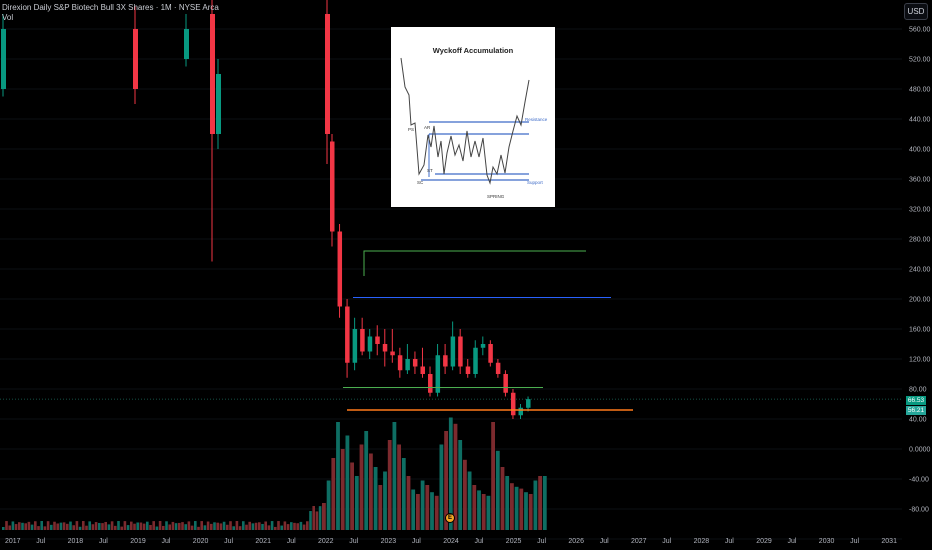 The height and width of the screenshot is (550, 932). I want to click on earnings-marker-icon: E, so click(450, 518).